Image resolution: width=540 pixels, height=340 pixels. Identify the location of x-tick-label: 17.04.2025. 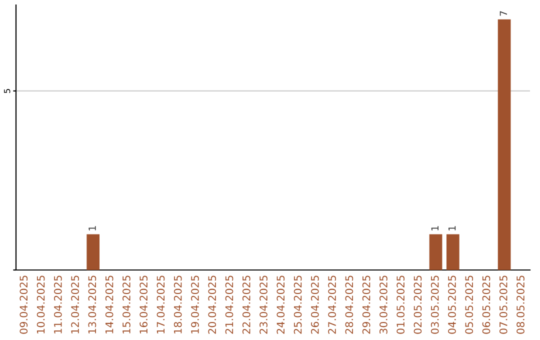
(160, 305).